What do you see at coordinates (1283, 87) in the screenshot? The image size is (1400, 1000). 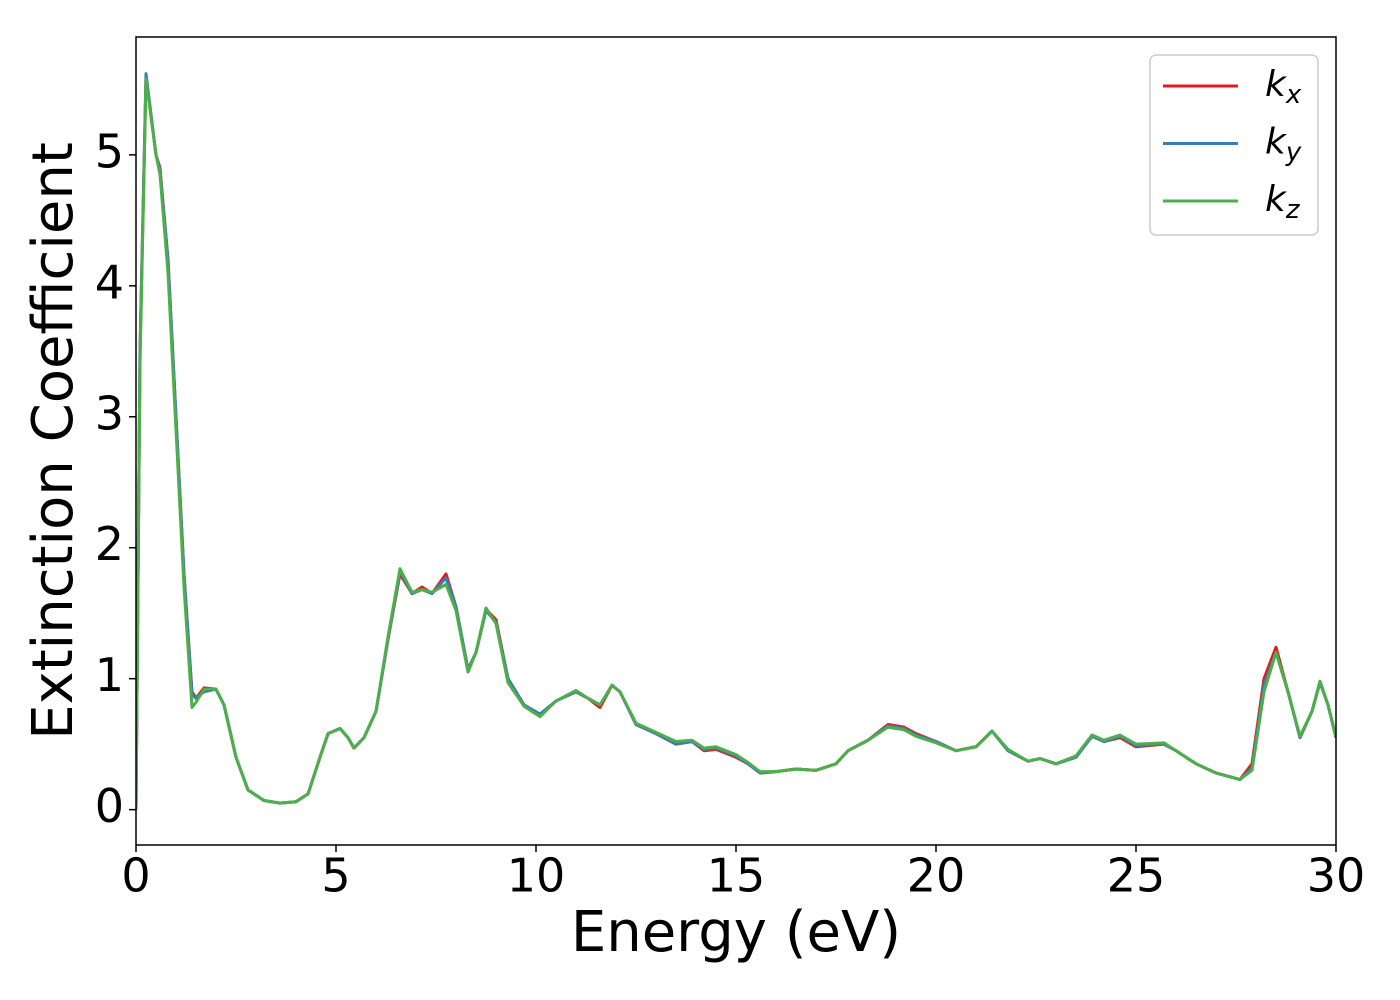 I see `legend-label: kx` at bounding box center [1283, 87].